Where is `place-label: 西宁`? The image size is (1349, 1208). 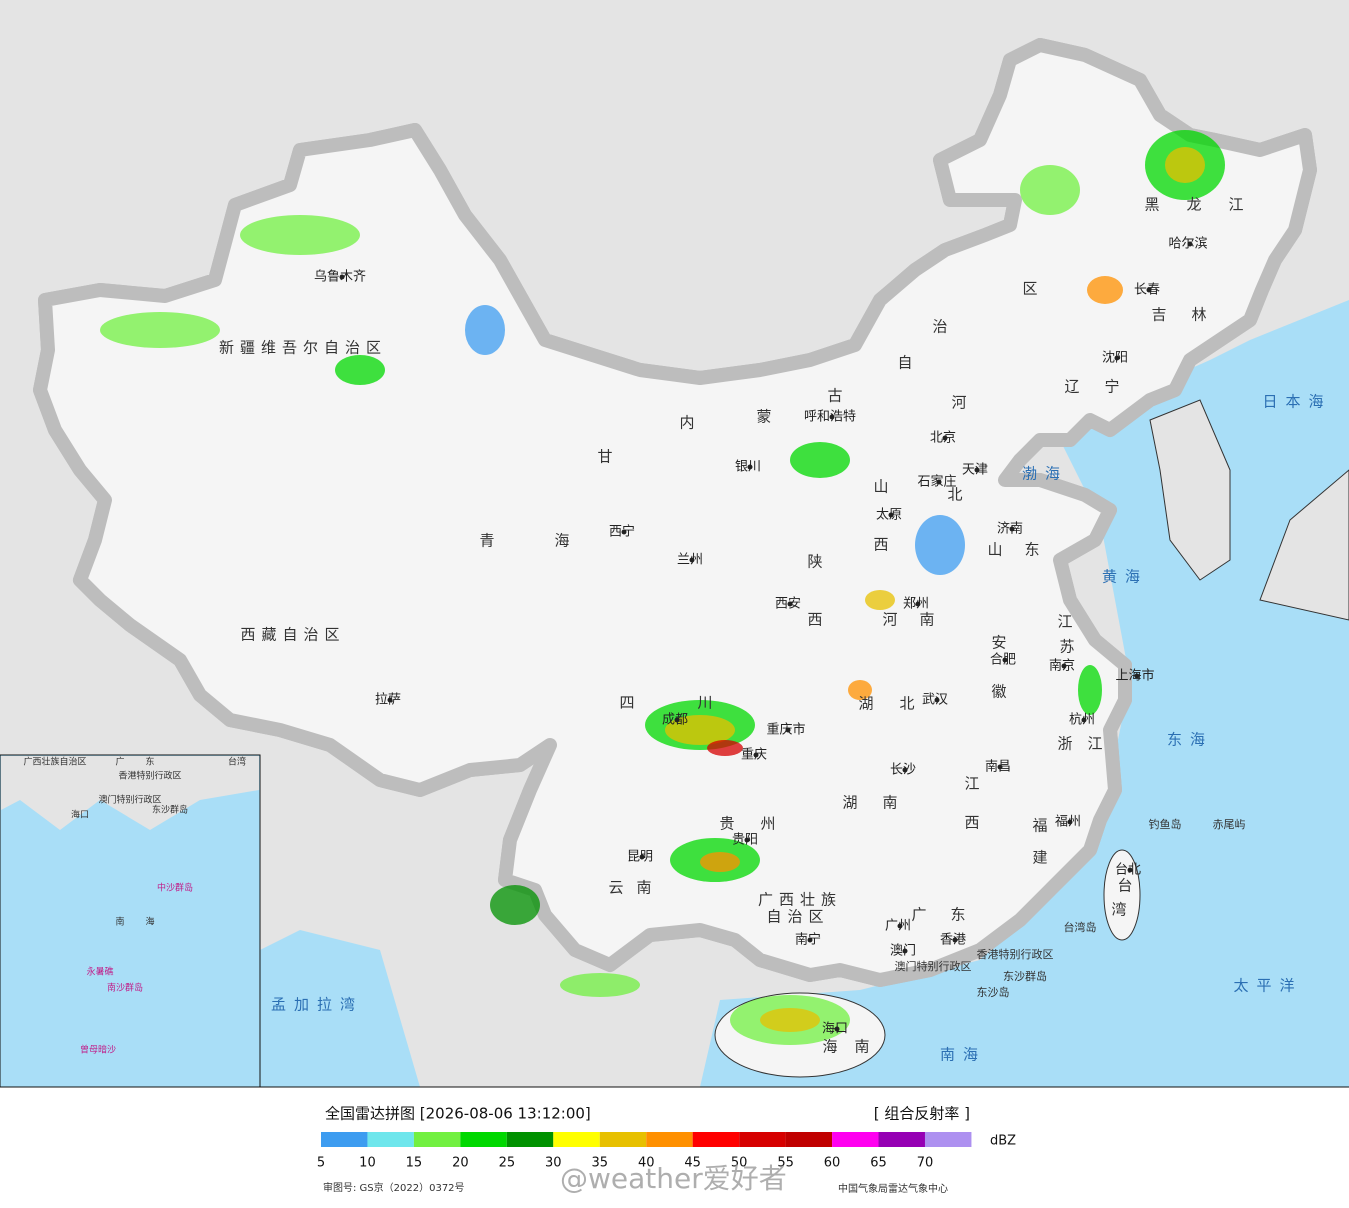 place-label: 西宁 is located at coordinates (622, 532).